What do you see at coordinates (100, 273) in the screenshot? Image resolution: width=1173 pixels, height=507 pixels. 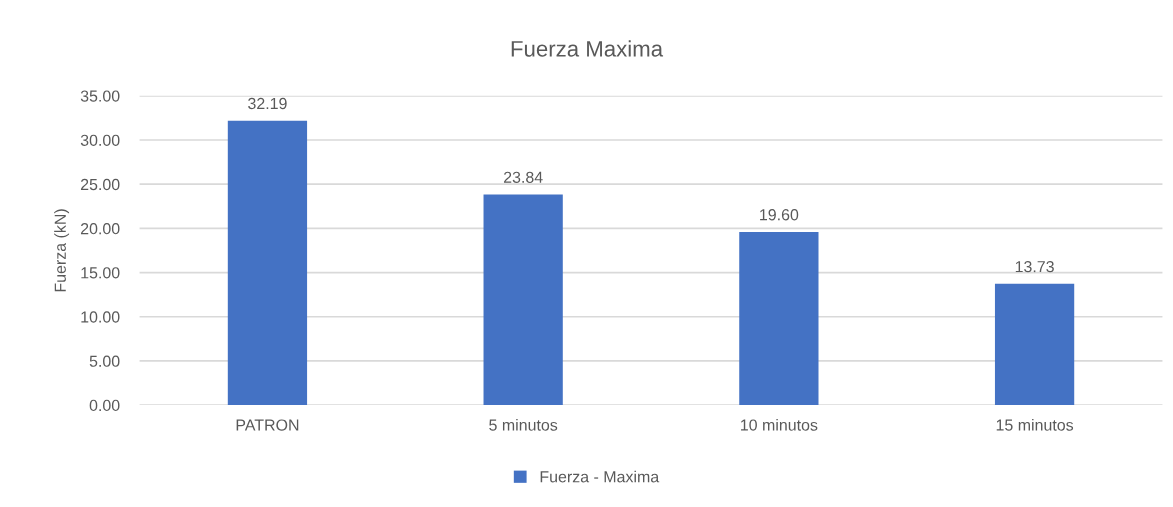 I see `y-tick-label: 15.00` at bounding box center [100, 273].